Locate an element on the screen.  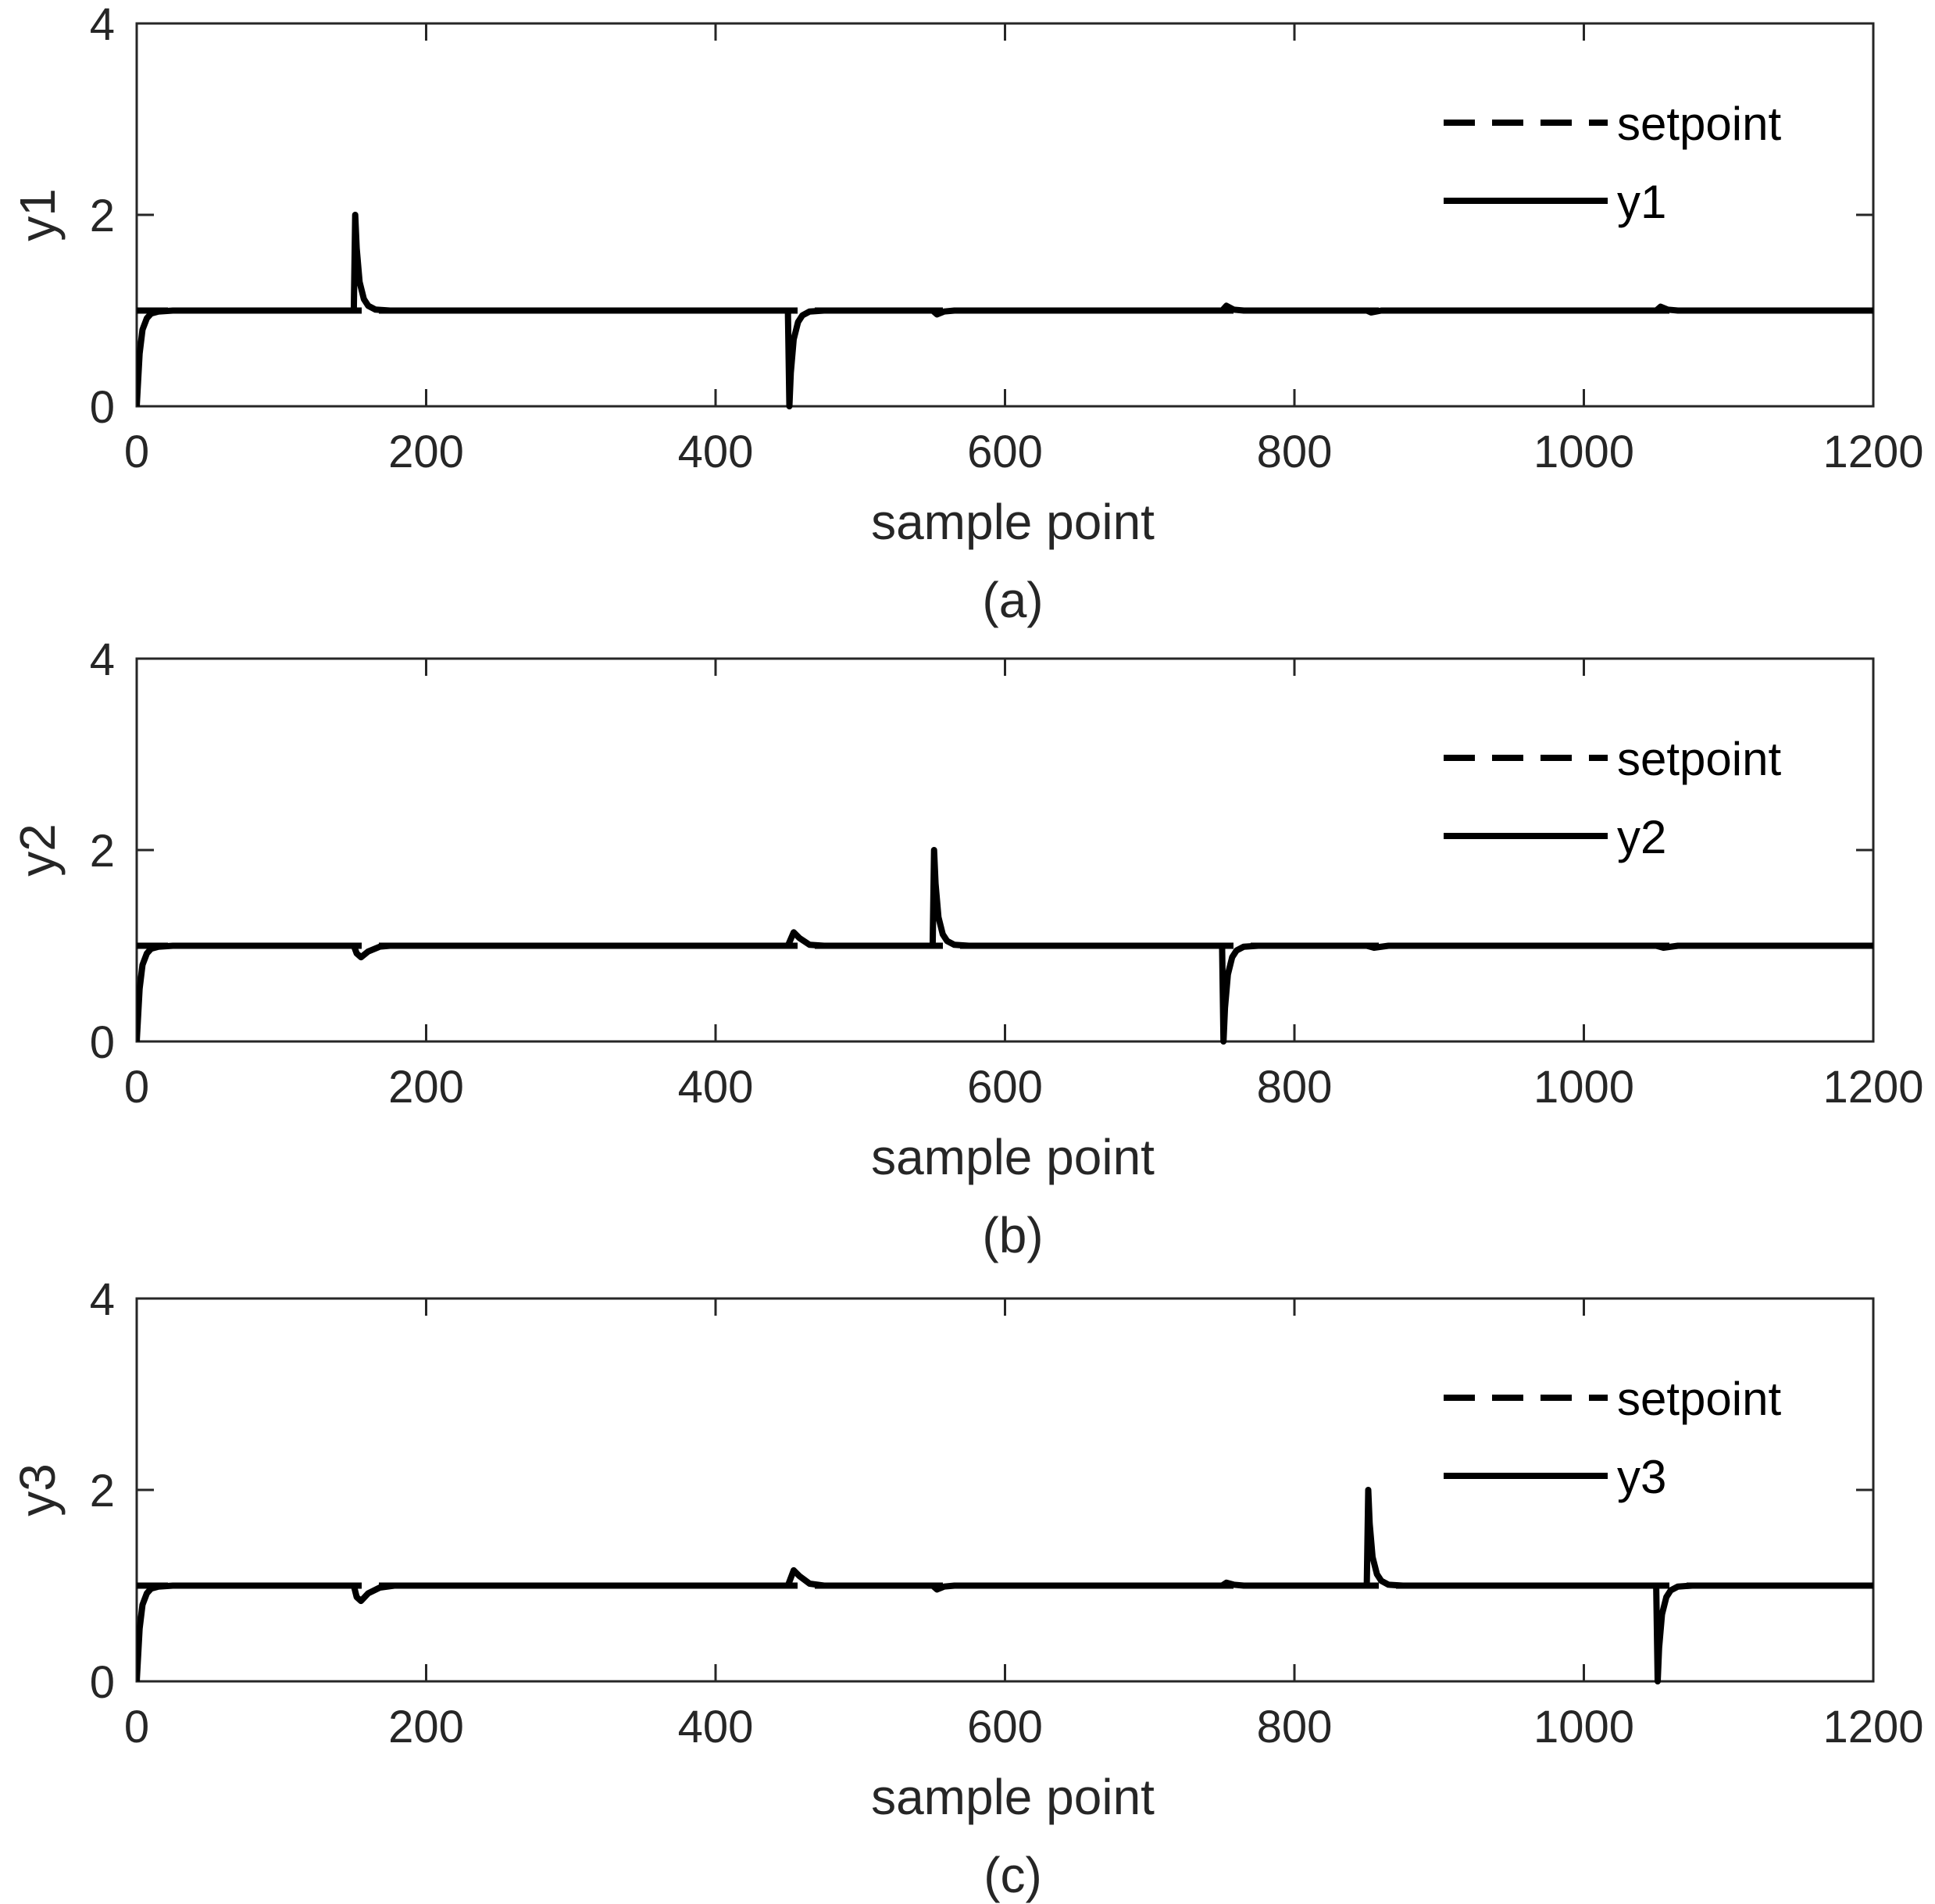
panel-caption: (c) is located at coordinates (1013, 1875).